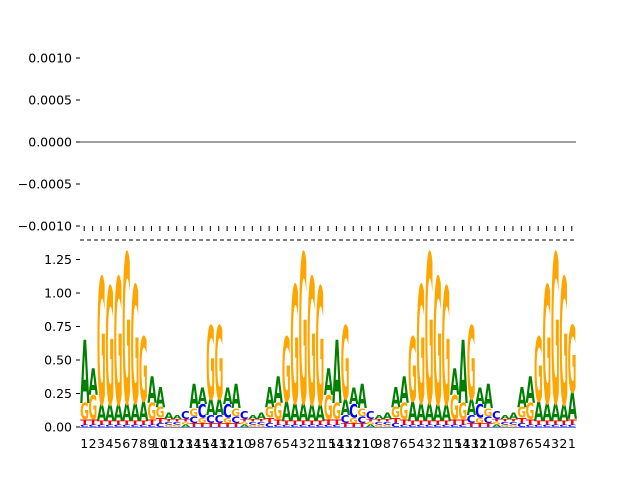 This screenshot has width=640, height=480. I want to click on top-ytick-label: −0.0010, so click(45, 226).